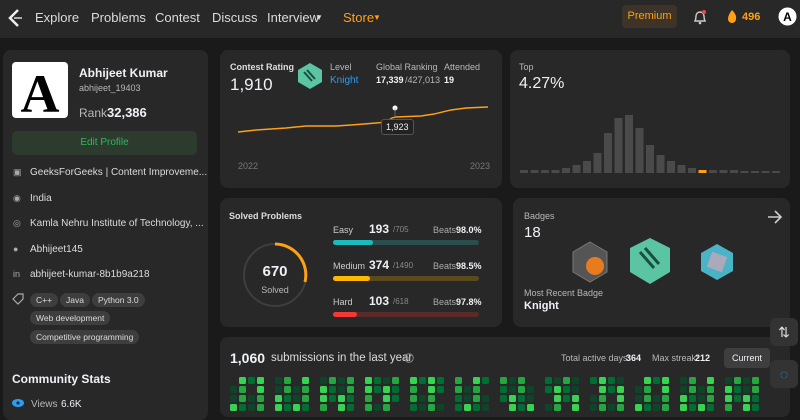 The image size is (800, 420). I want to click on nav-item: Discuss, so click(235, 17).